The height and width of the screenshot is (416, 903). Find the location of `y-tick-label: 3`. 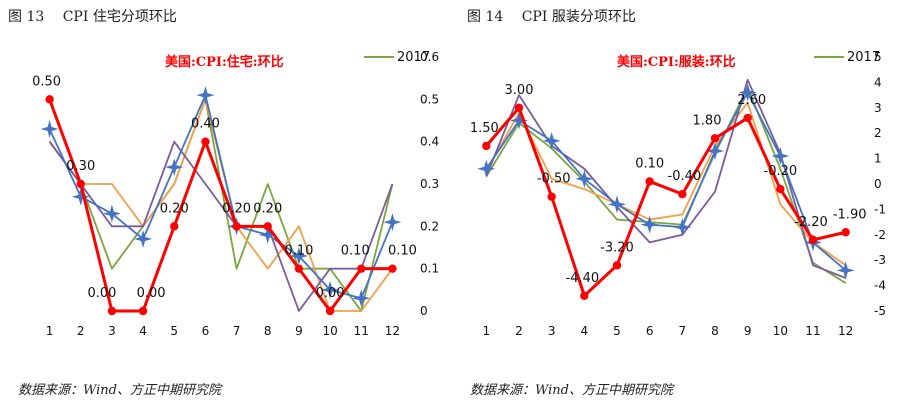

y-tick-label: 3 is located at coordinates (878, 108).